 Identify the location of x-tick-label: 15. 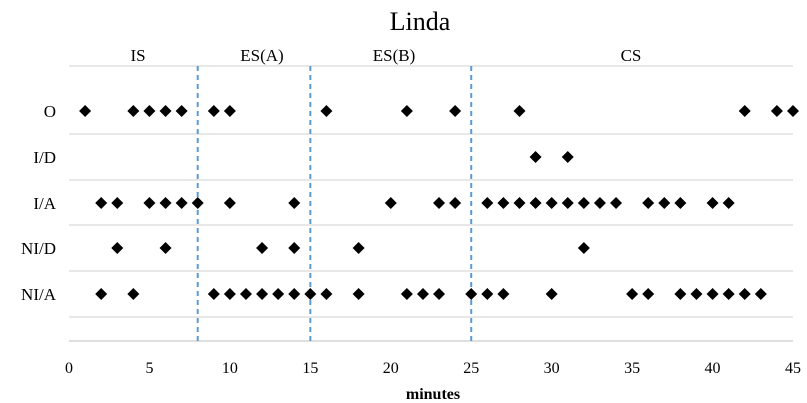
(310, 368).